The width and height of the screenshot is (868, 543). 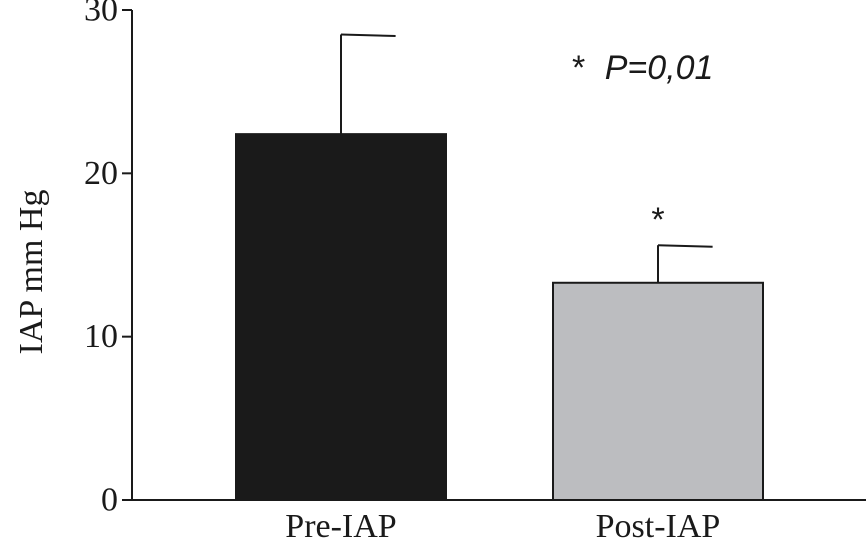 I want to click on y-tick-label: 30, so click(x=101, y=14).